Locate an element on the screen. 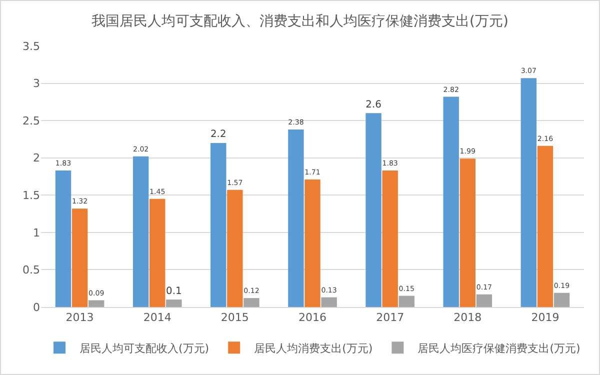 The image size is (600, 375). legend-label: 居民人均可支配收入(万元) is located at coordinates (145, 348).